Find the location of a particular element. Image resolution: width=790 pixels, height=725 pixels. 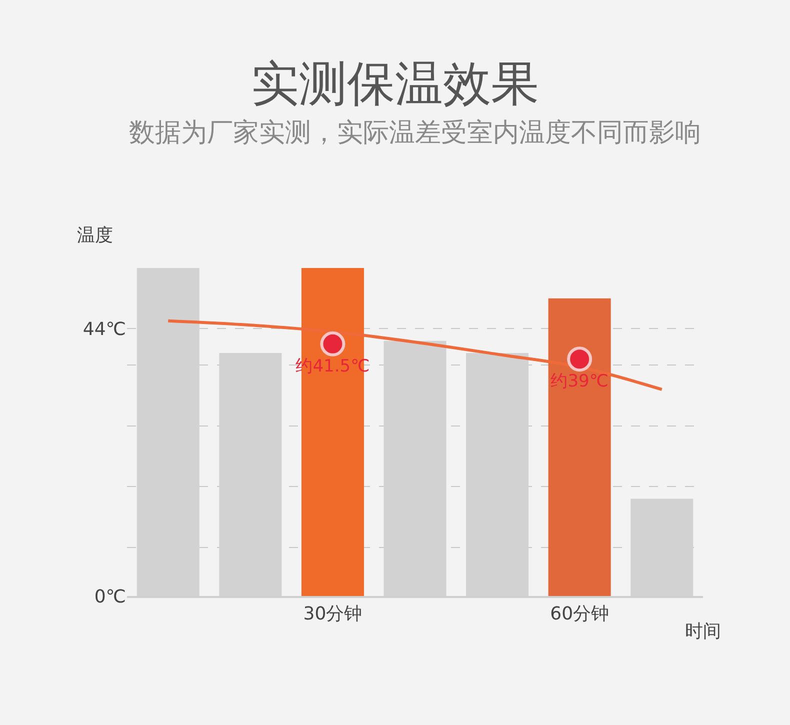

bar is located at coordinates (579, 447).